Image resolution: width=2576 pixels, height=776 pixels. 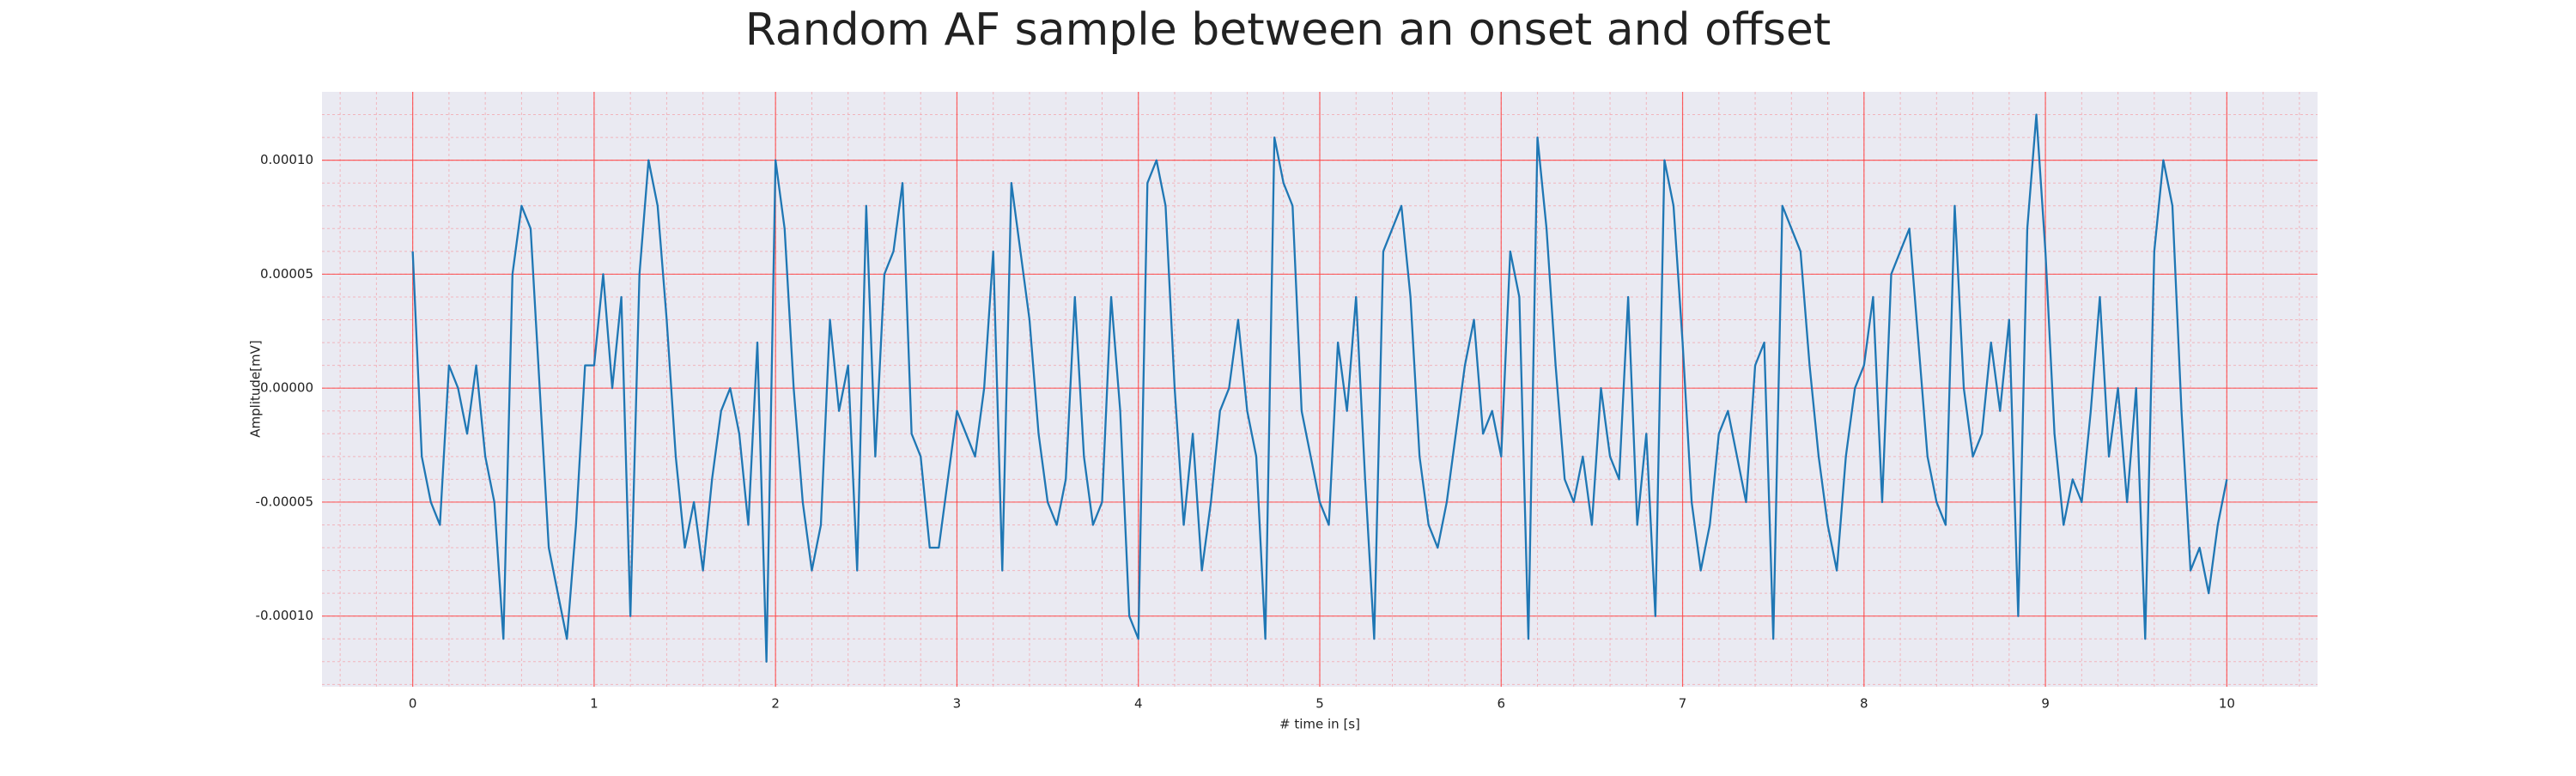 I want to click on x-tick-label: 0, so click(x=413, y=704).